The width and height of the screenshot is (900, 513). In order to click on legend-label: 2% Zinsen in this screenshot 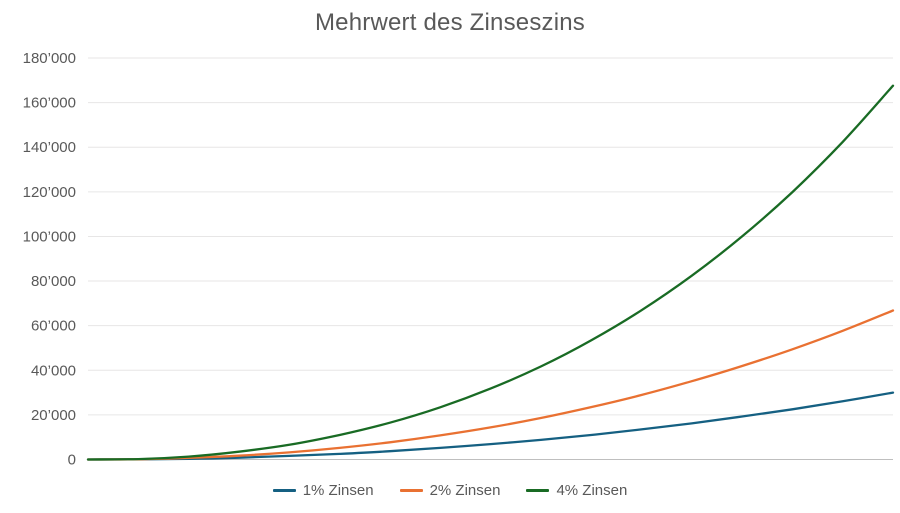, I will do `click(465, 490)`.